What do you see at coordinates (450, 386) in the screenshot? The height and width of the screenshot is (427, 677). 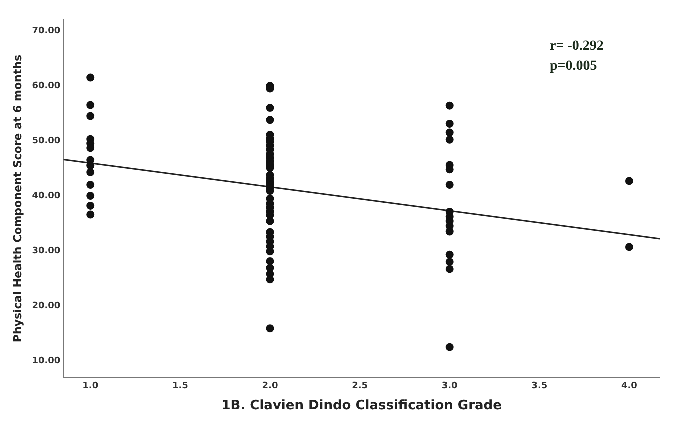 I see `x-tick-label: 3.0` at bounding box center [450, 386].